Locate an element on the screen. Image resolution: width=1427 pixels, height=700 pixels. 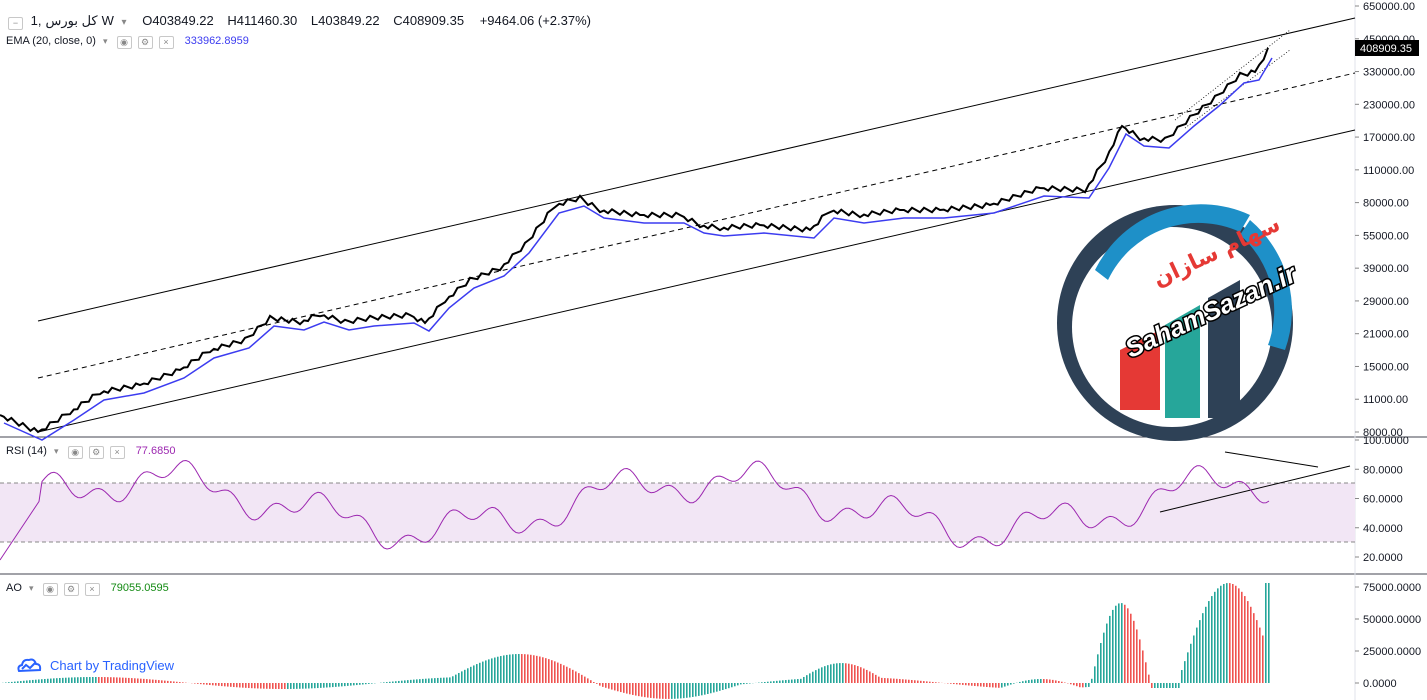
price-axis-tick: 11000.00 is located at coordinates (1385, 400).